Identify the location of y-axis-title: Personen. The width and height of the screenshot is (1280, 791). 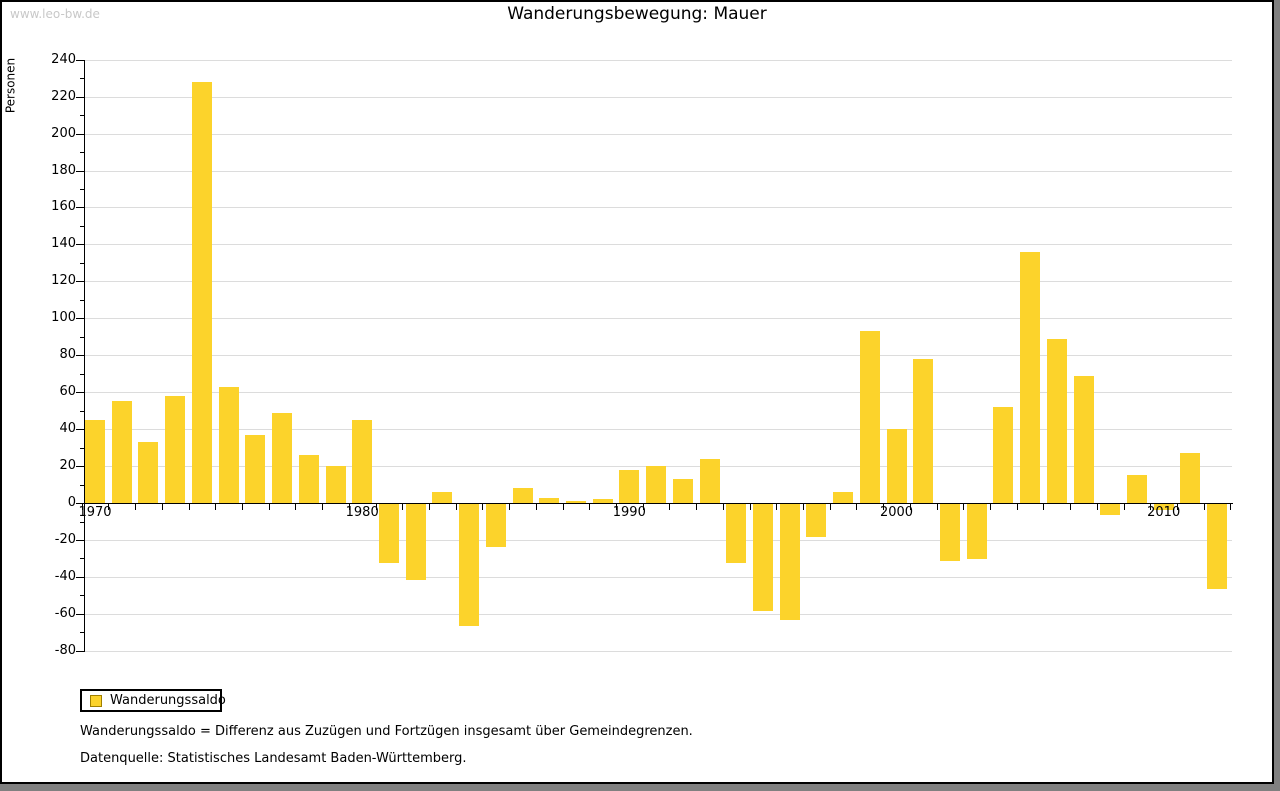
(10, 85).